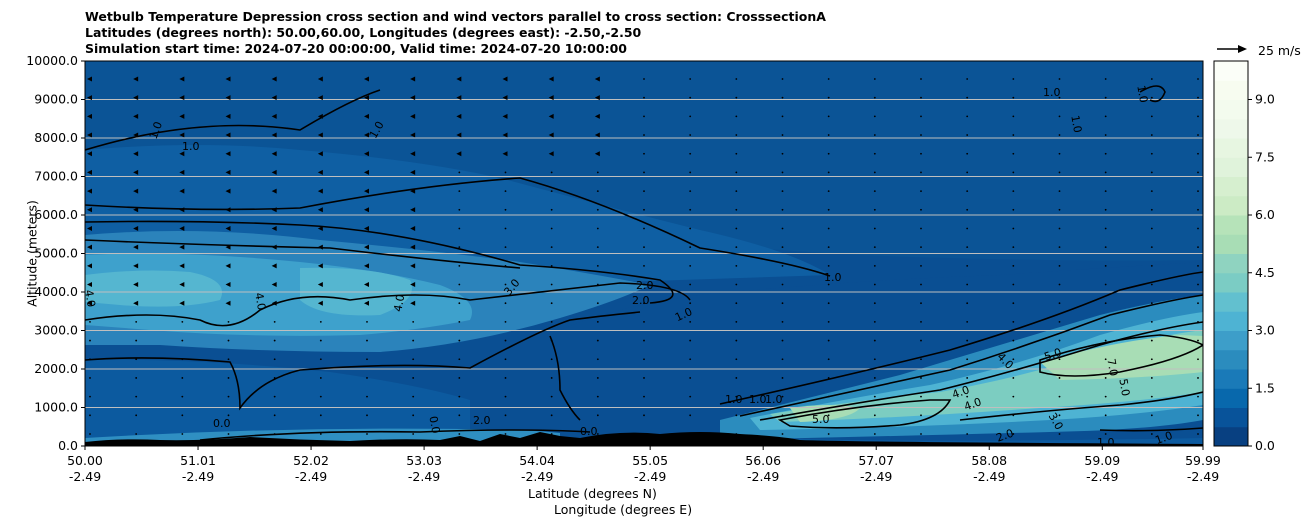 The image size is (1312, 526). Describe the element at coordinates (641, 300) in the screenshot. I see `contour-label: 2.0` at that location.